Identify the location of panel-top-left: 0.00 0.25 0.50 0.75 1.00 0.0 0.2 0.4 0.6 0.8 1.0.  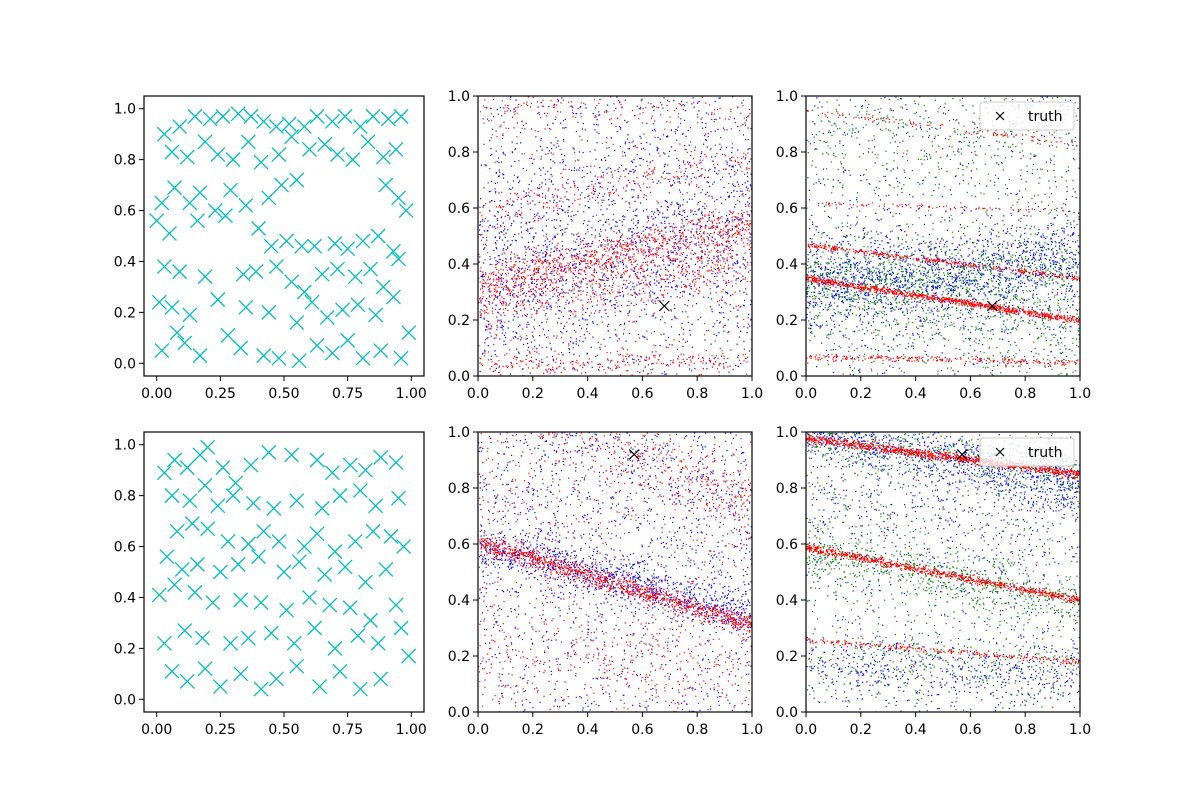
(270, 248).